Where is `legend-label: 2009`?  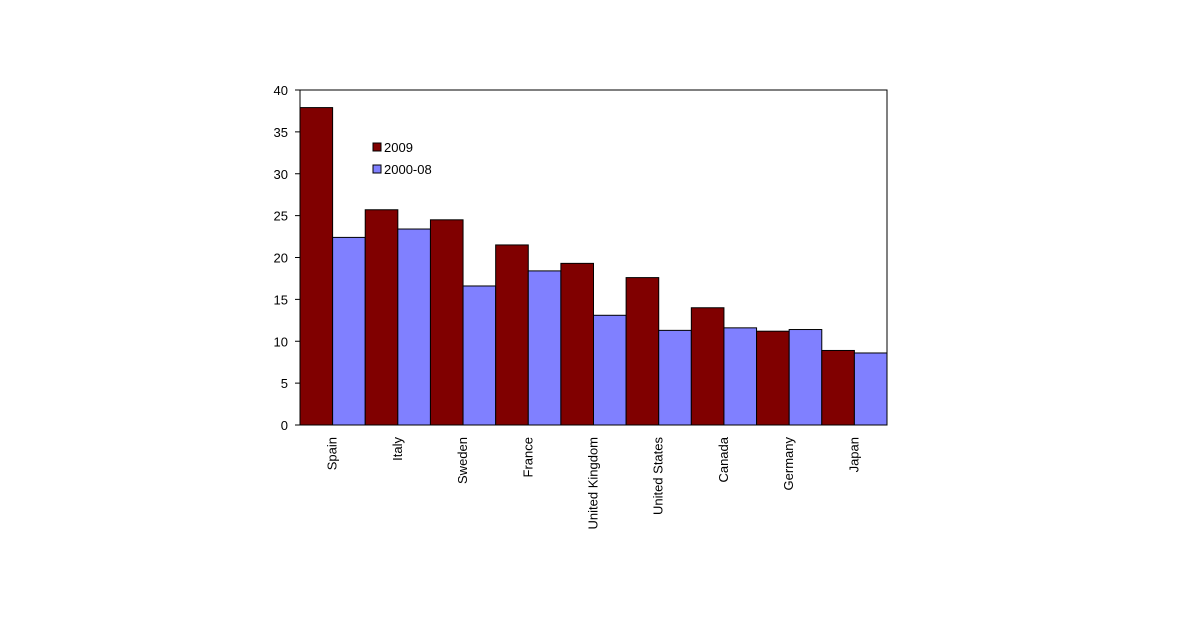
legend-label: 2009 is located at coordinates (398, 147).